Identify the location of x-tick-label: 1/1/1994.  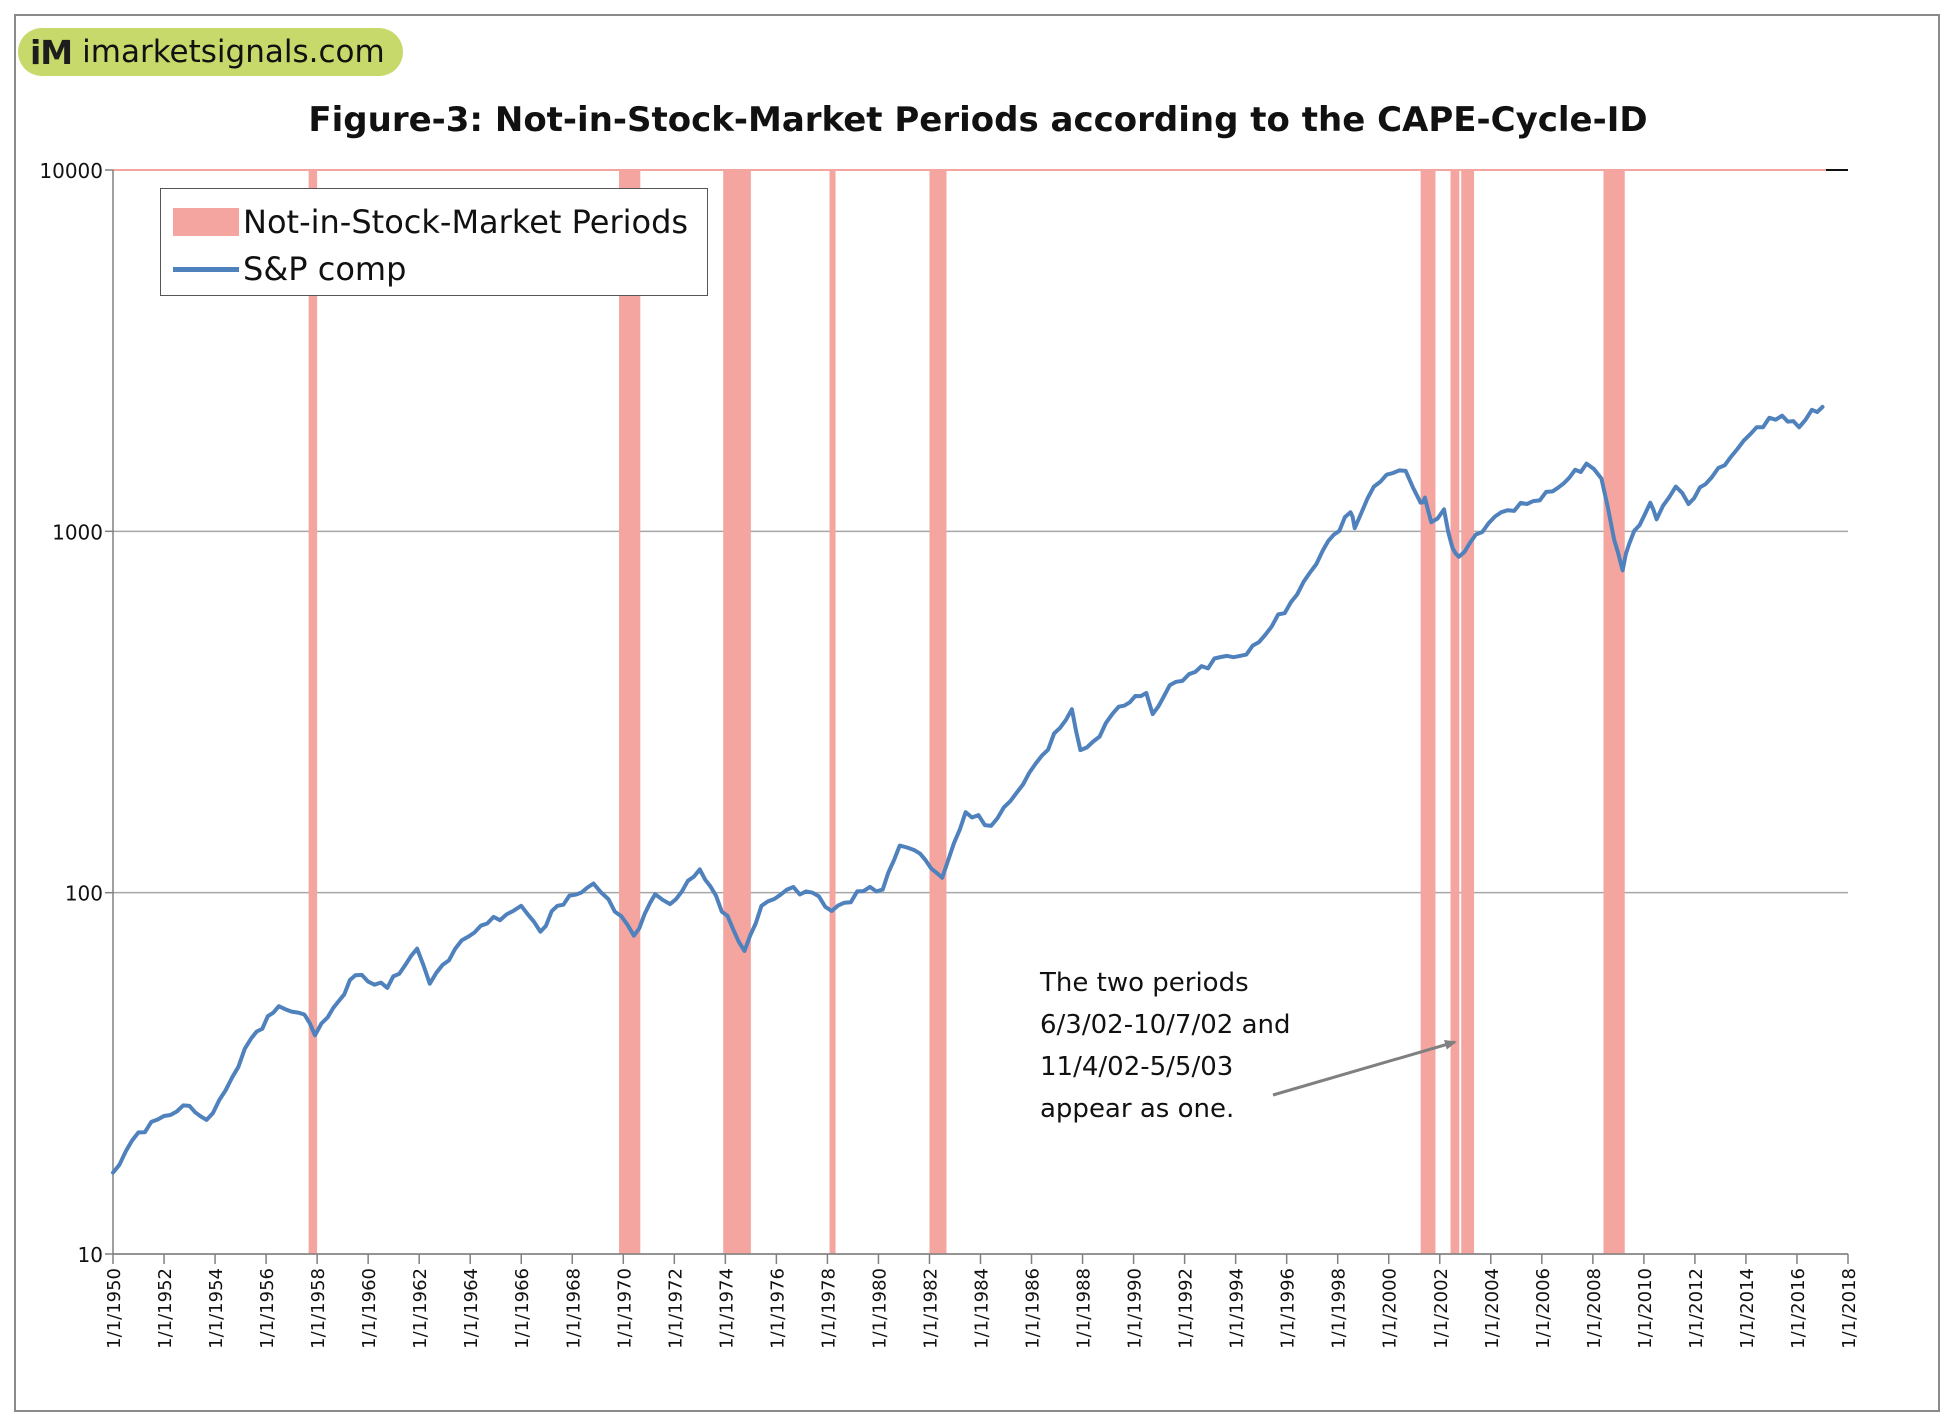
(1237, 1308).